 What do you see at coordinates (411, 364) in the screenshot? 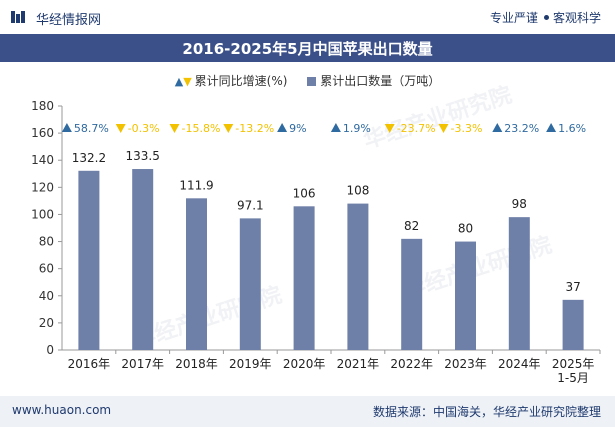
I see `x-tick-label: 2022年` at bounding box center [411, 364].